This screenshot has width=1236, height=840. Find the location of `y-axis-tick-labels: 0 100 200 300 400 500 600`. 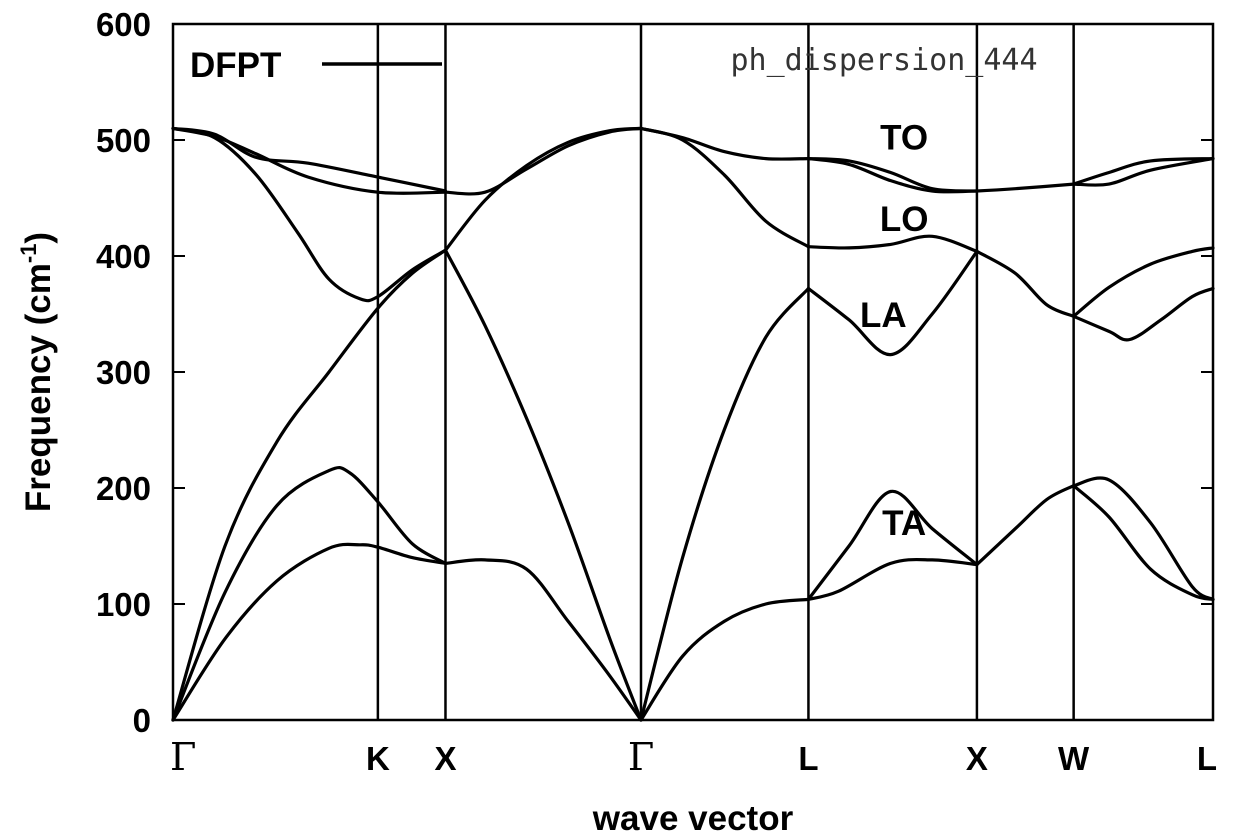

y-axis-tick-labels: 0 100 200 300 400 500 600 is located at coordinates (123, 372).